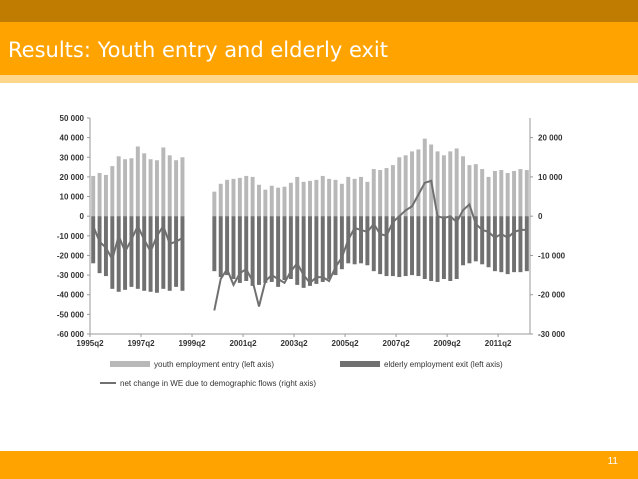 The height and width of the screenshot is (479, 638). I want to click on legend-label-youth: youth employment entry (left axis), so click(214, 364).